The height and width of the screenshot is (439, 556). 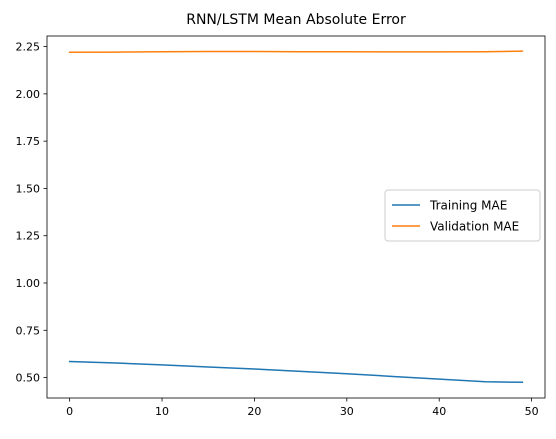 What do you see at coordinates (28, 141) in the screenshot?
I see `y-tick-label: 1.75` at bounding box center [28, 141].